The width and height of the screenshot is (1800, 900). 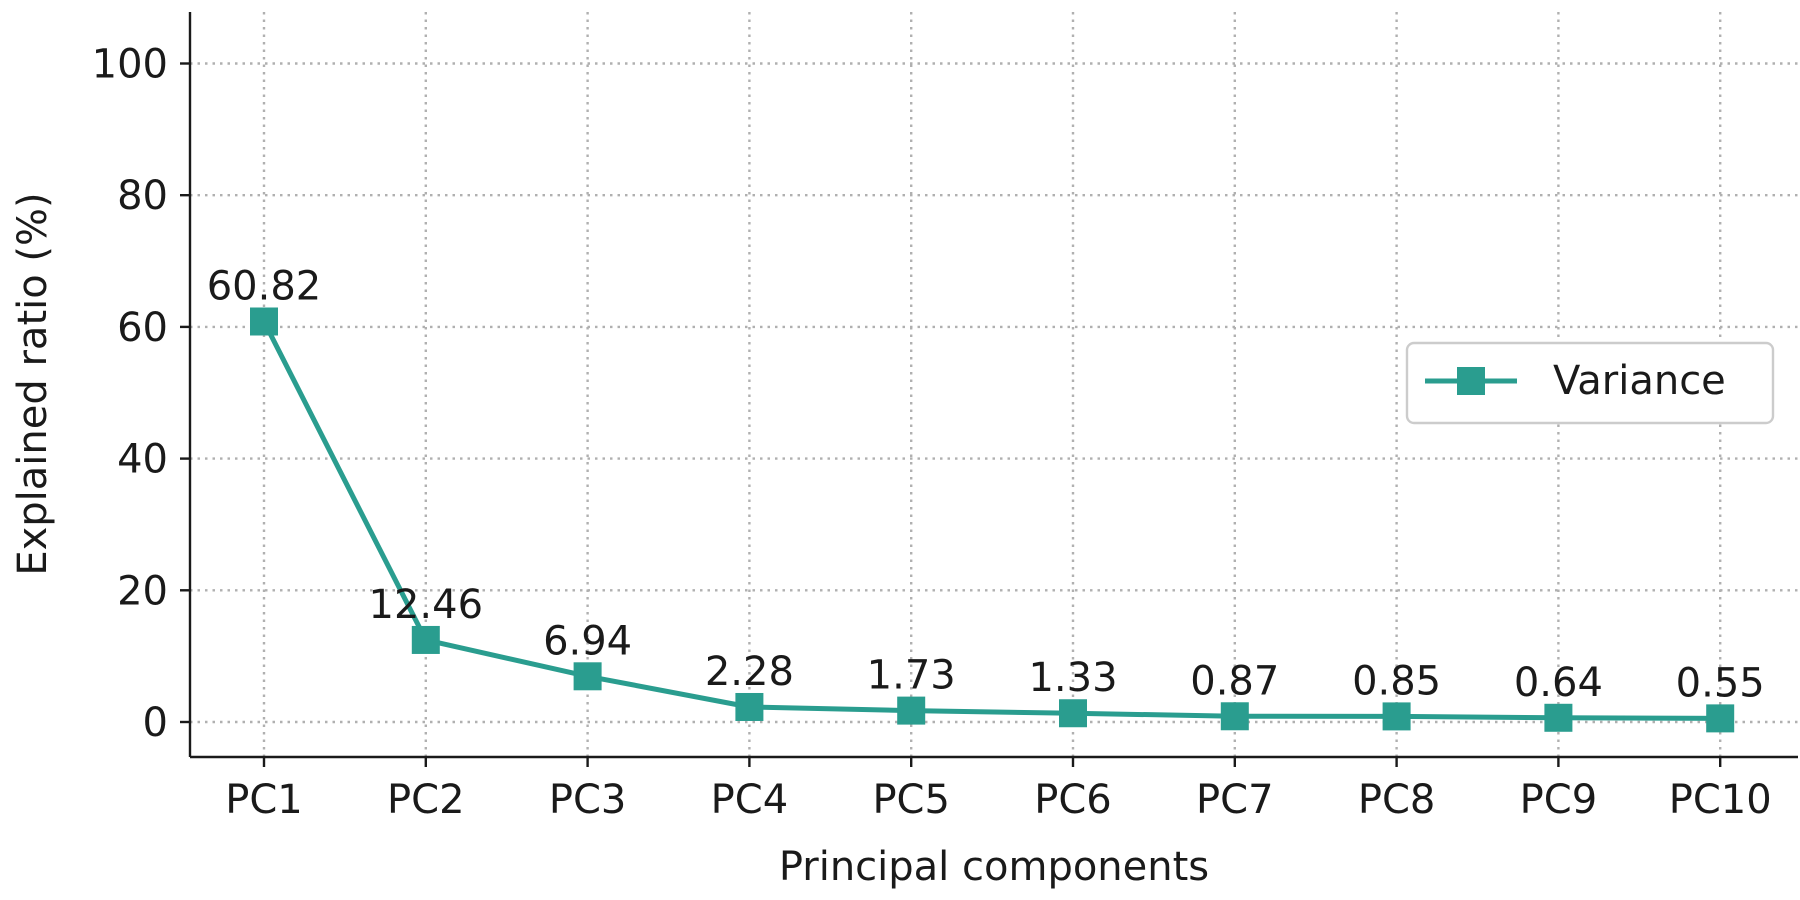 What do you see at coordinates (142, 328) in the screenshot?
I see `y-tick-label: 60` at bounding box center [142, 328].